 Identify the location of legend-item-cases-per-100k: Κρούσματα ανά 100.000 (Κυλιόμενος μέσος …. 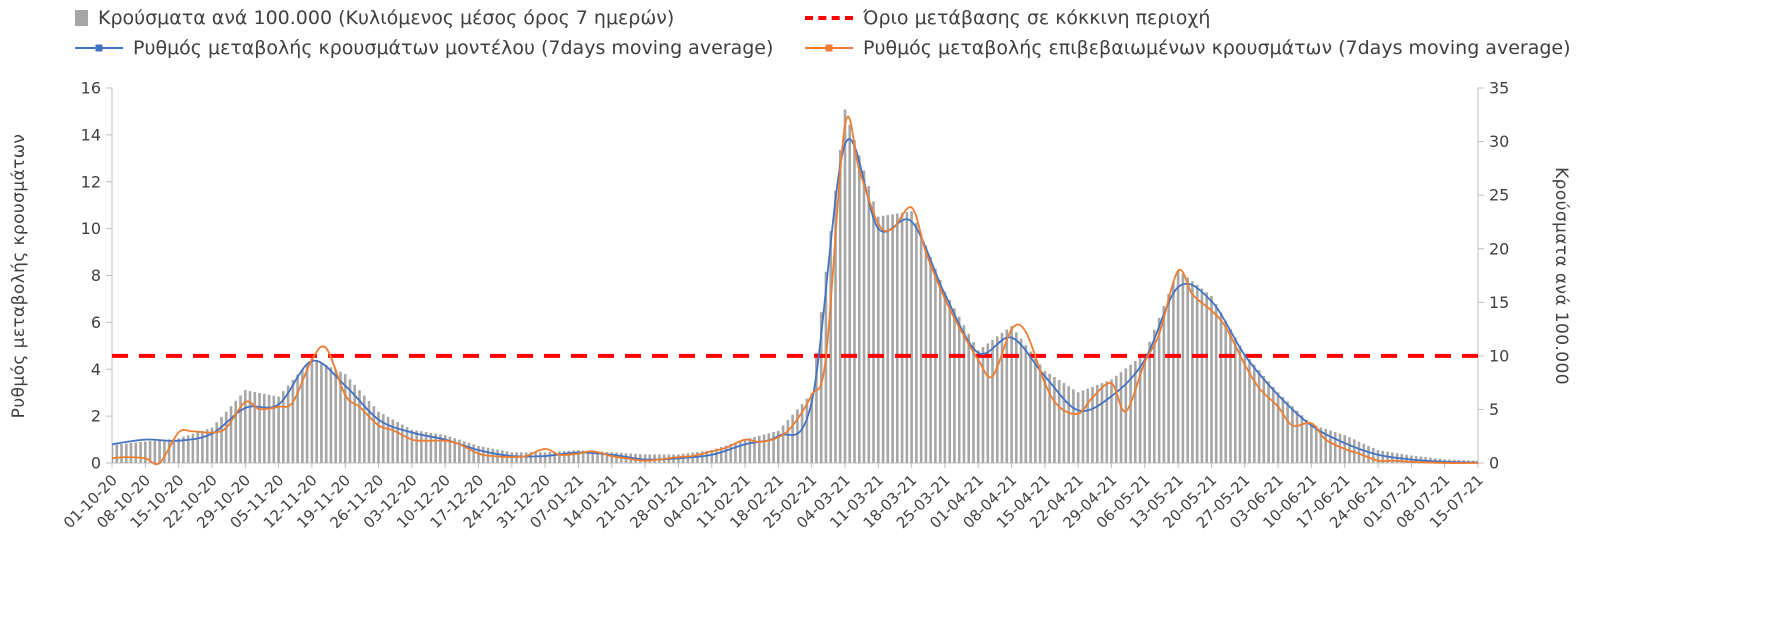
(435, 18).